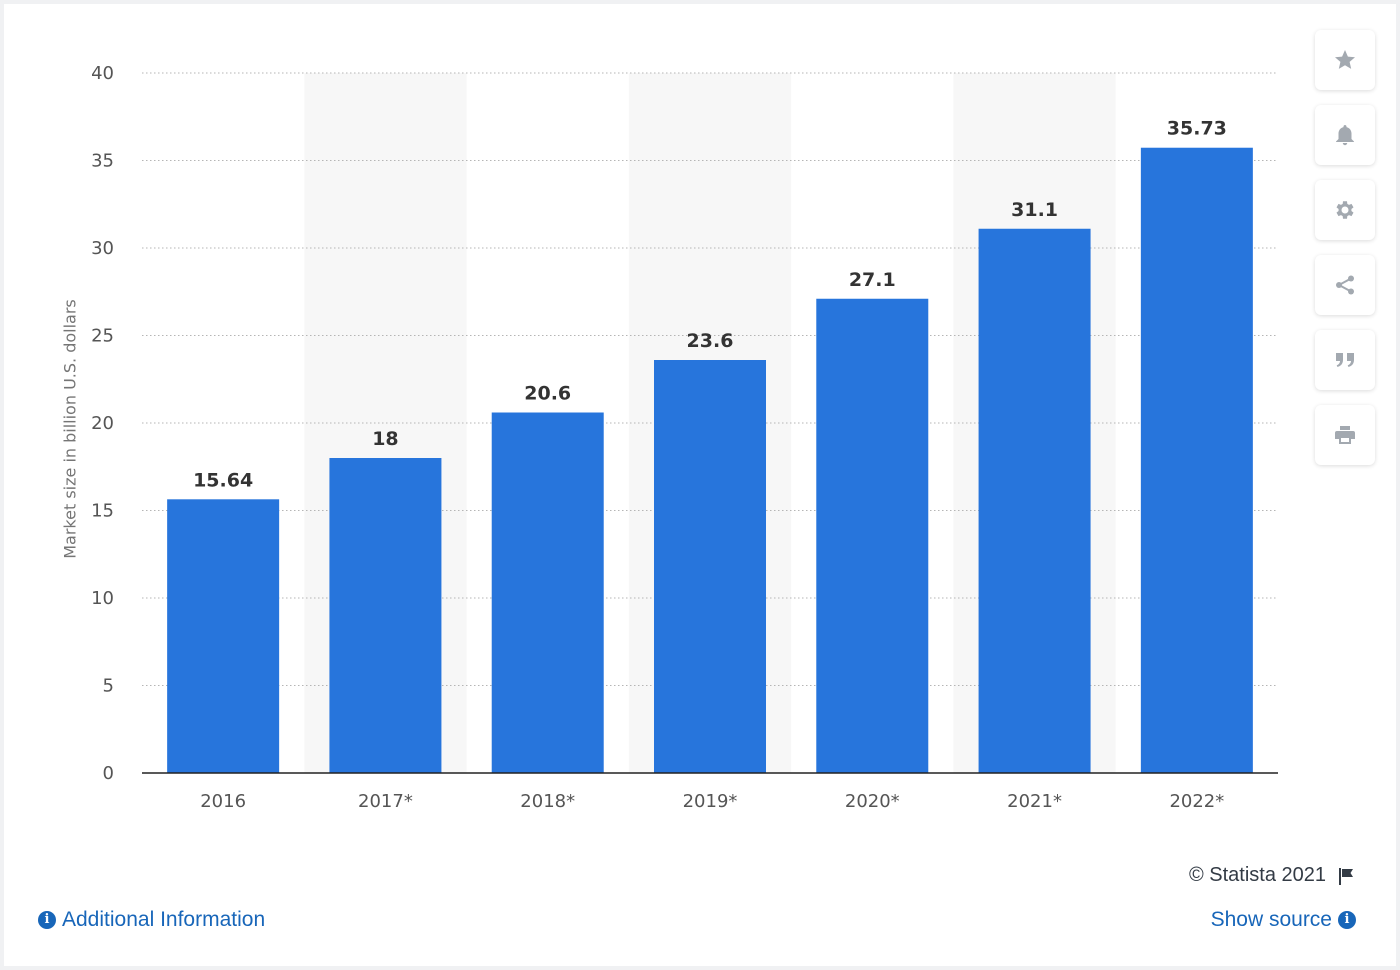  Describe the element at coordinates (1034, 210) in the screenshot. I see `value-label-2021*: 31.1` at that location.